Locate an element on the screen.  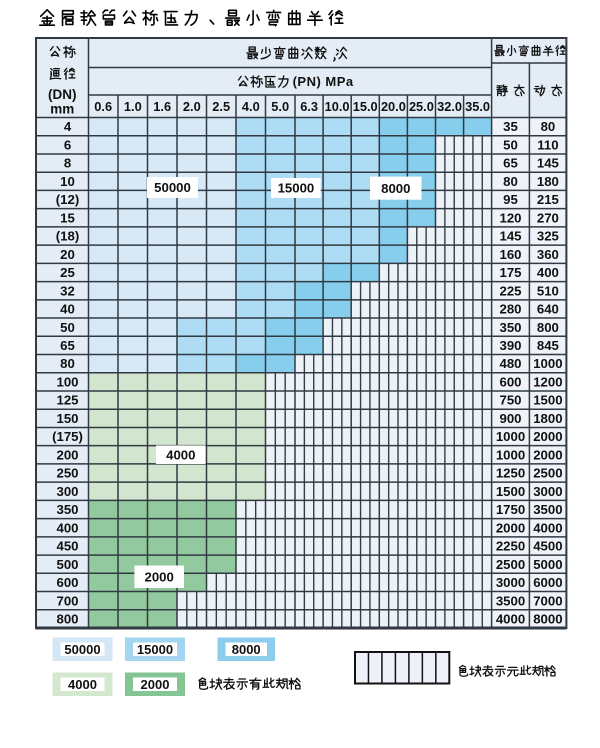
svg-text: 4.0 is located at coordinates (251, 106).